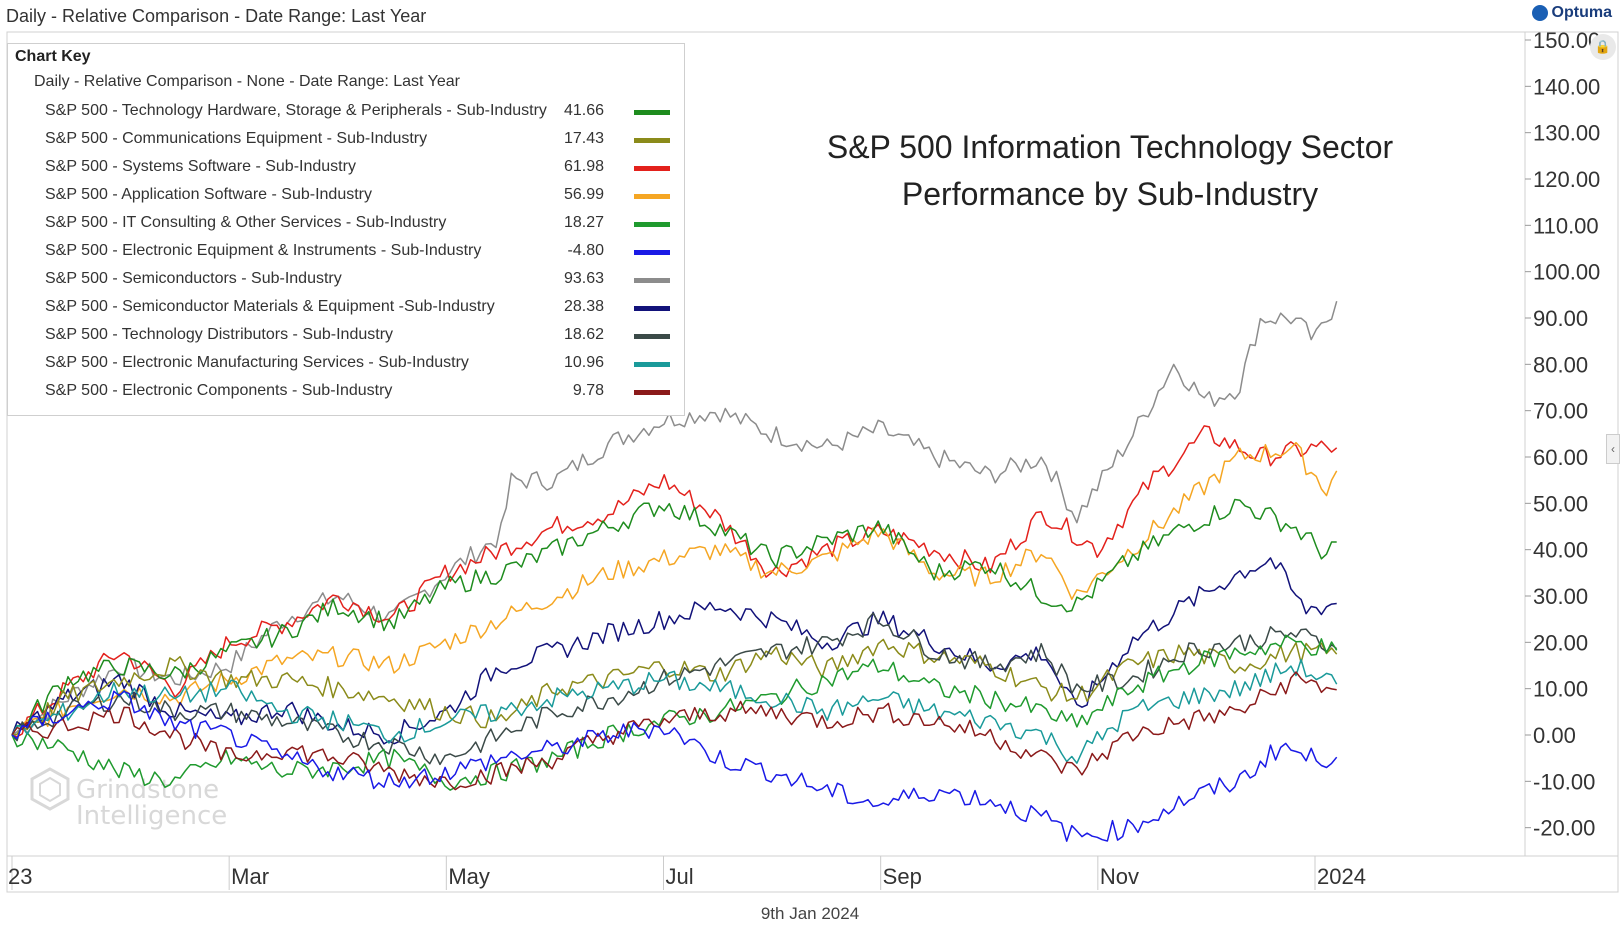 The image size is (1620, 928). Describe the element at coordinates (583, 334) in the screenshot. I see `chart-key-item-value: 18.62` at that location.